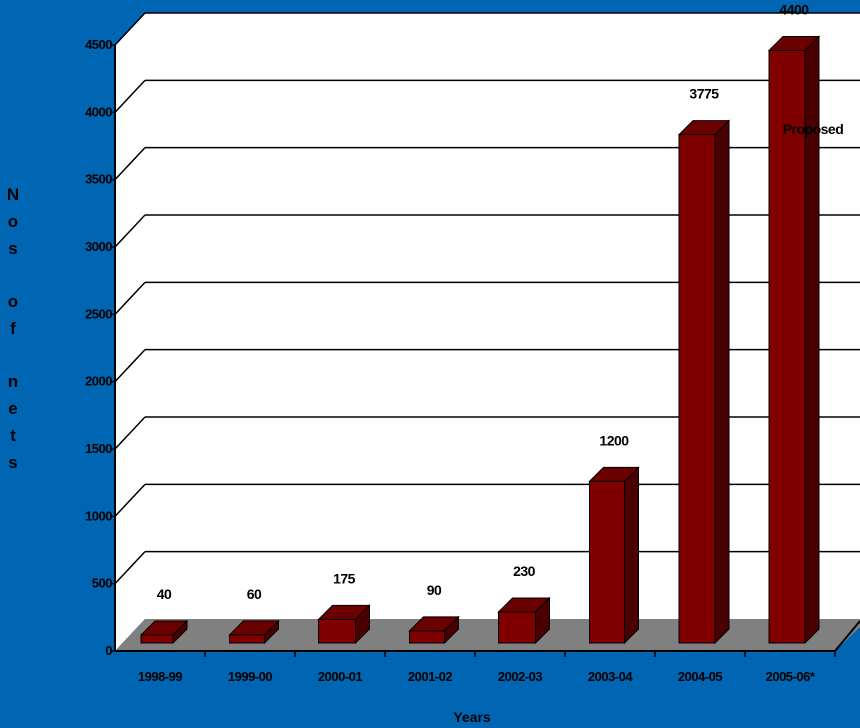  I want to click on bar-2005-06*, so click(794, 340).